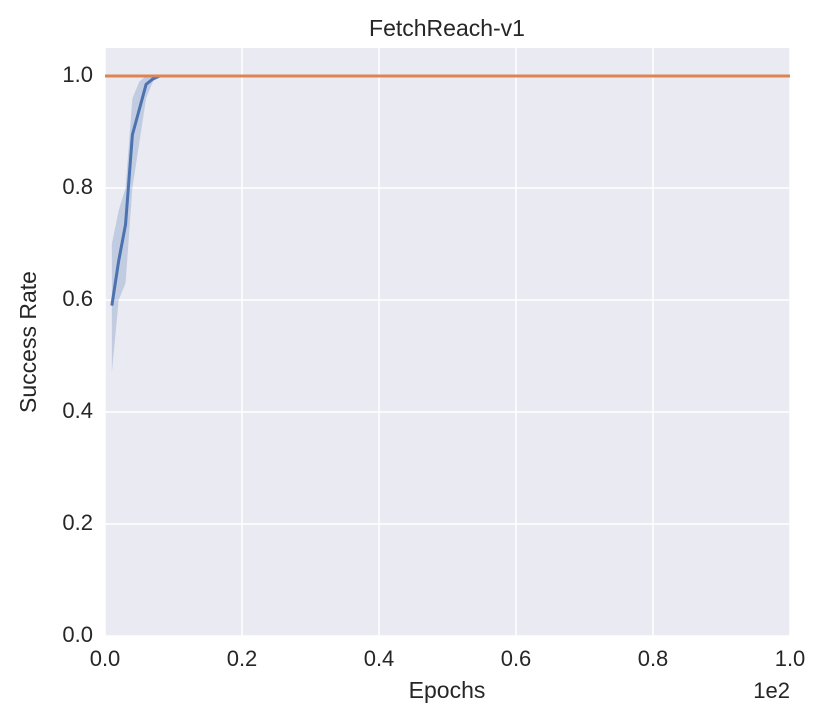  Describe the element at coordinates (790, 658) in the screenshot. I see `x-tick-label: 1.0` at that location.